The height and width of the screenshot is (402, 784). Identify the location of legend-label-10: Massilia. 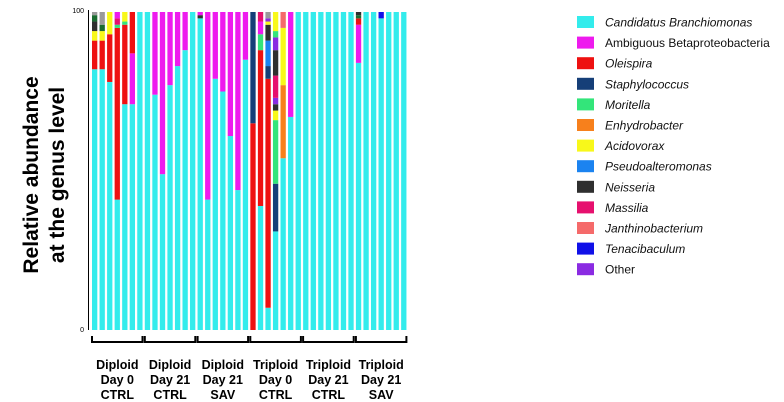
(627, 208).